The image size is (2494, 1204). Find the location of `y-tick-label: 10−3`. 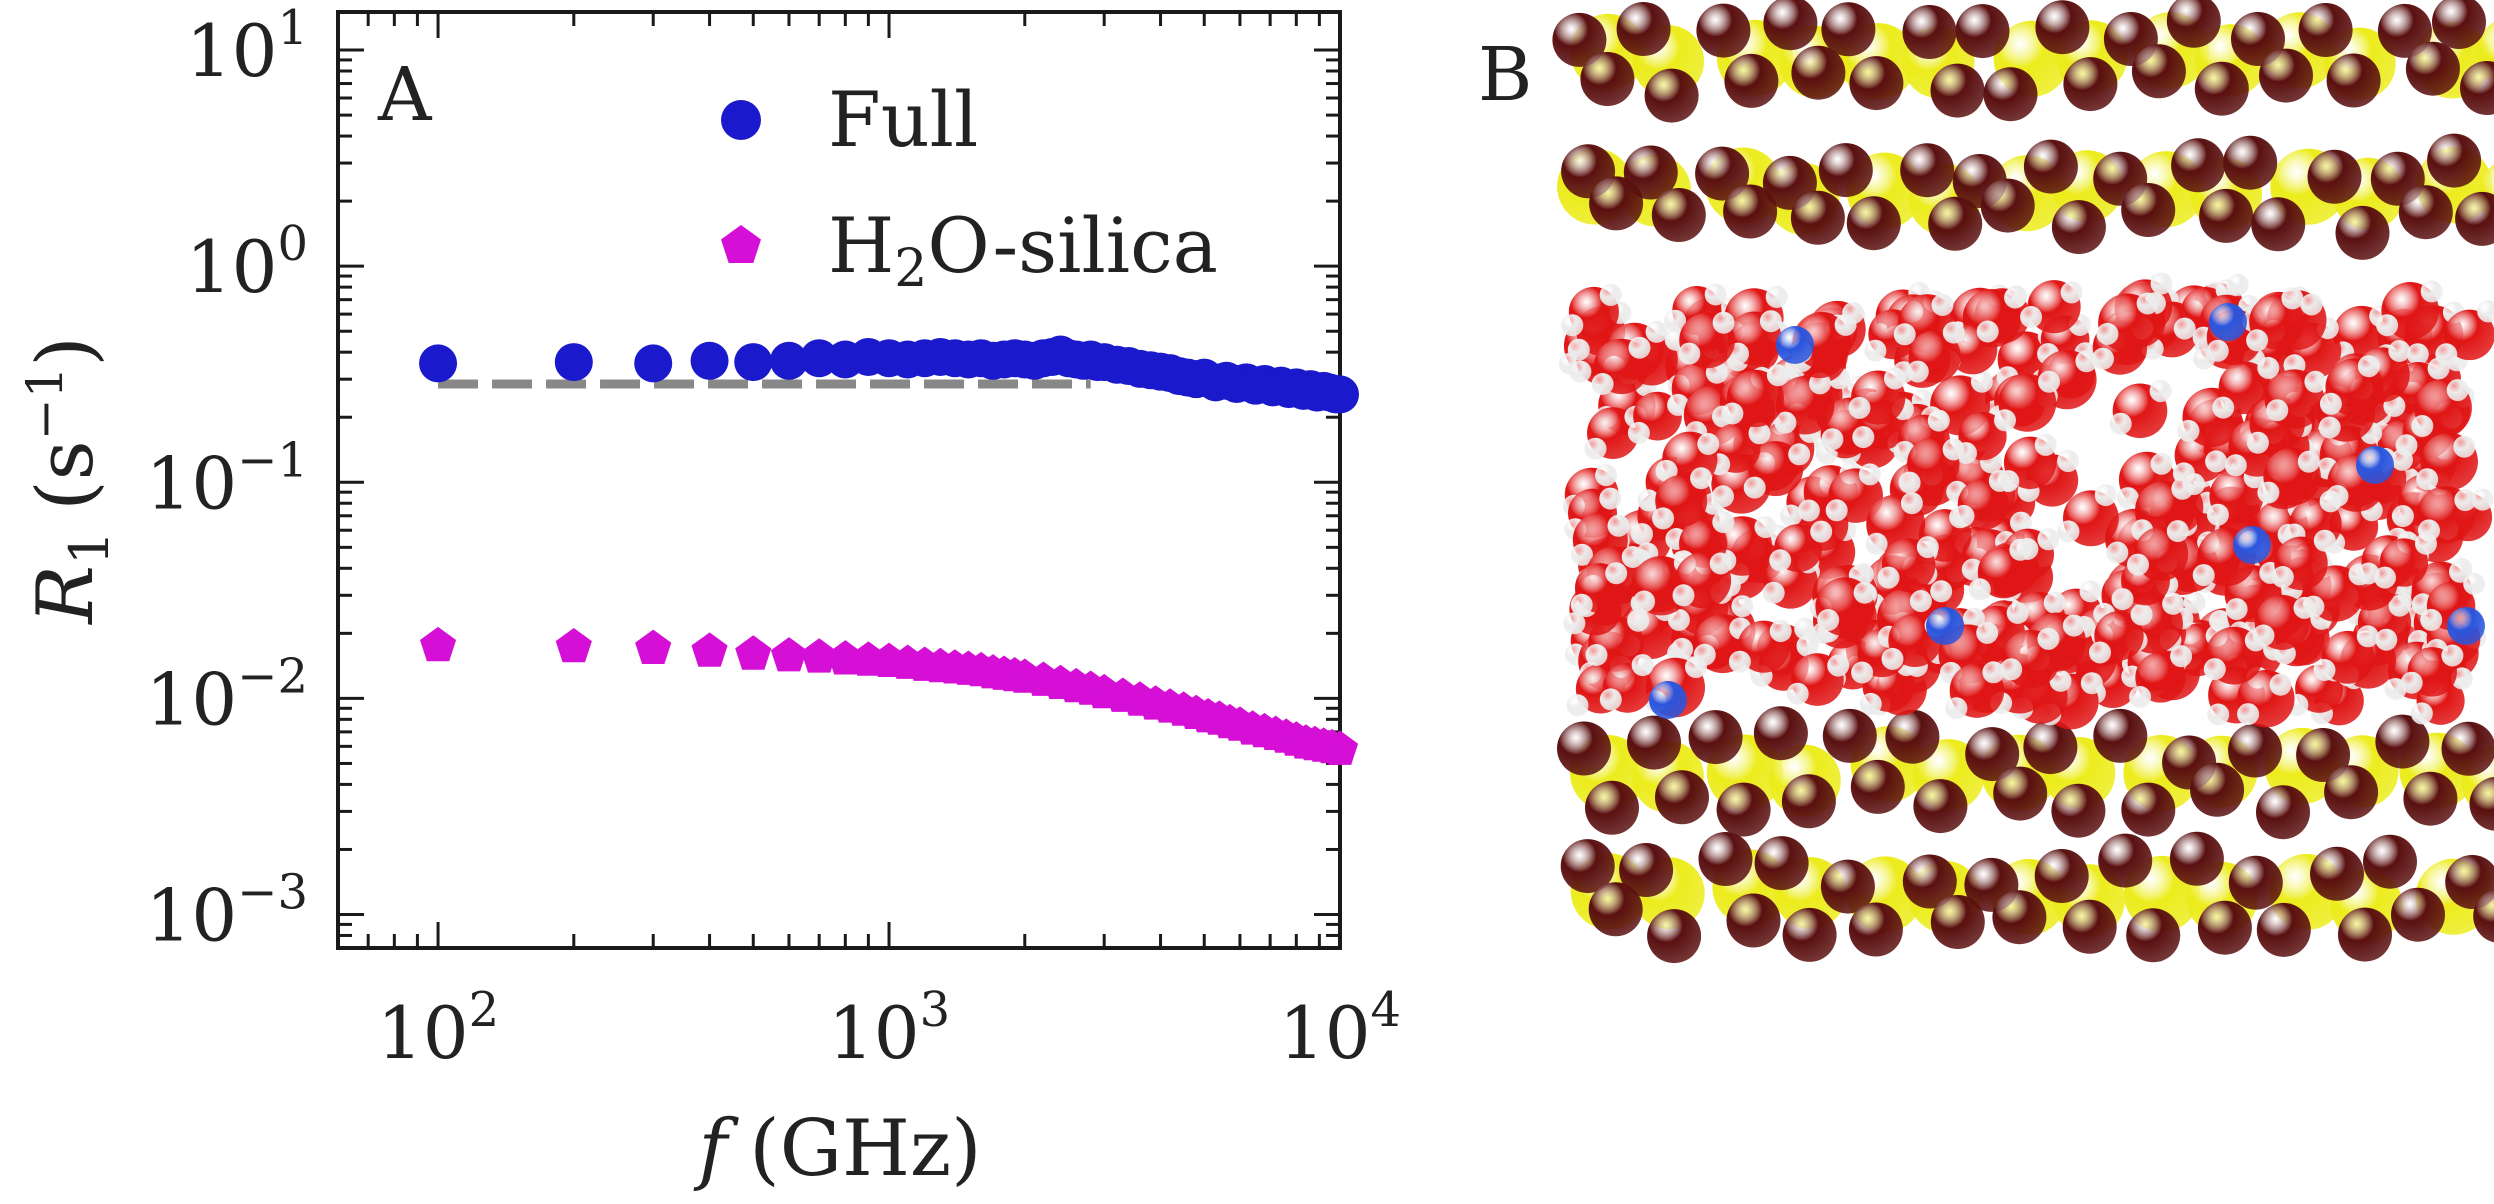

y-tick-label: 10−3 is located at coordinates (227, 911).